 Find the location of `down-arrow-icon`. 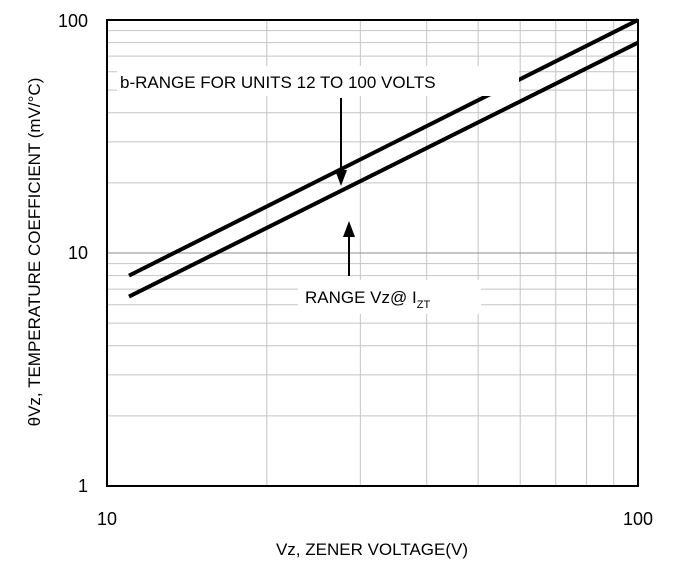

down-arrow-icon is located at coordinates (341, 178).